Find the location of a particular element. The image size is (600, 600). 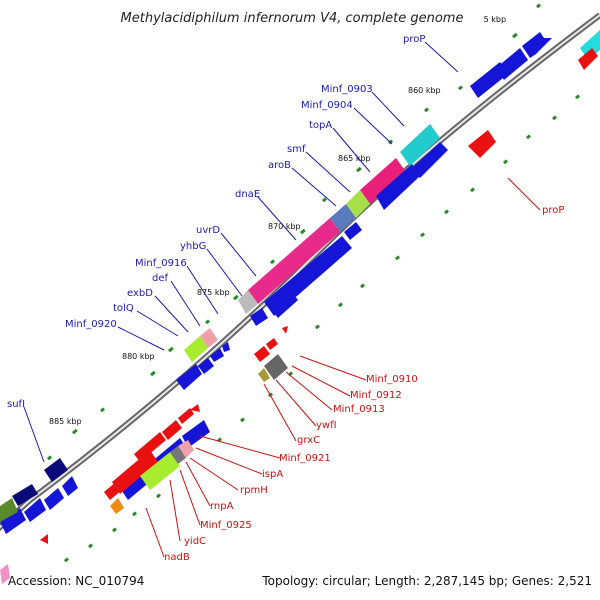

gene-label: Minf_0903 is located at coordinates (347, 89).